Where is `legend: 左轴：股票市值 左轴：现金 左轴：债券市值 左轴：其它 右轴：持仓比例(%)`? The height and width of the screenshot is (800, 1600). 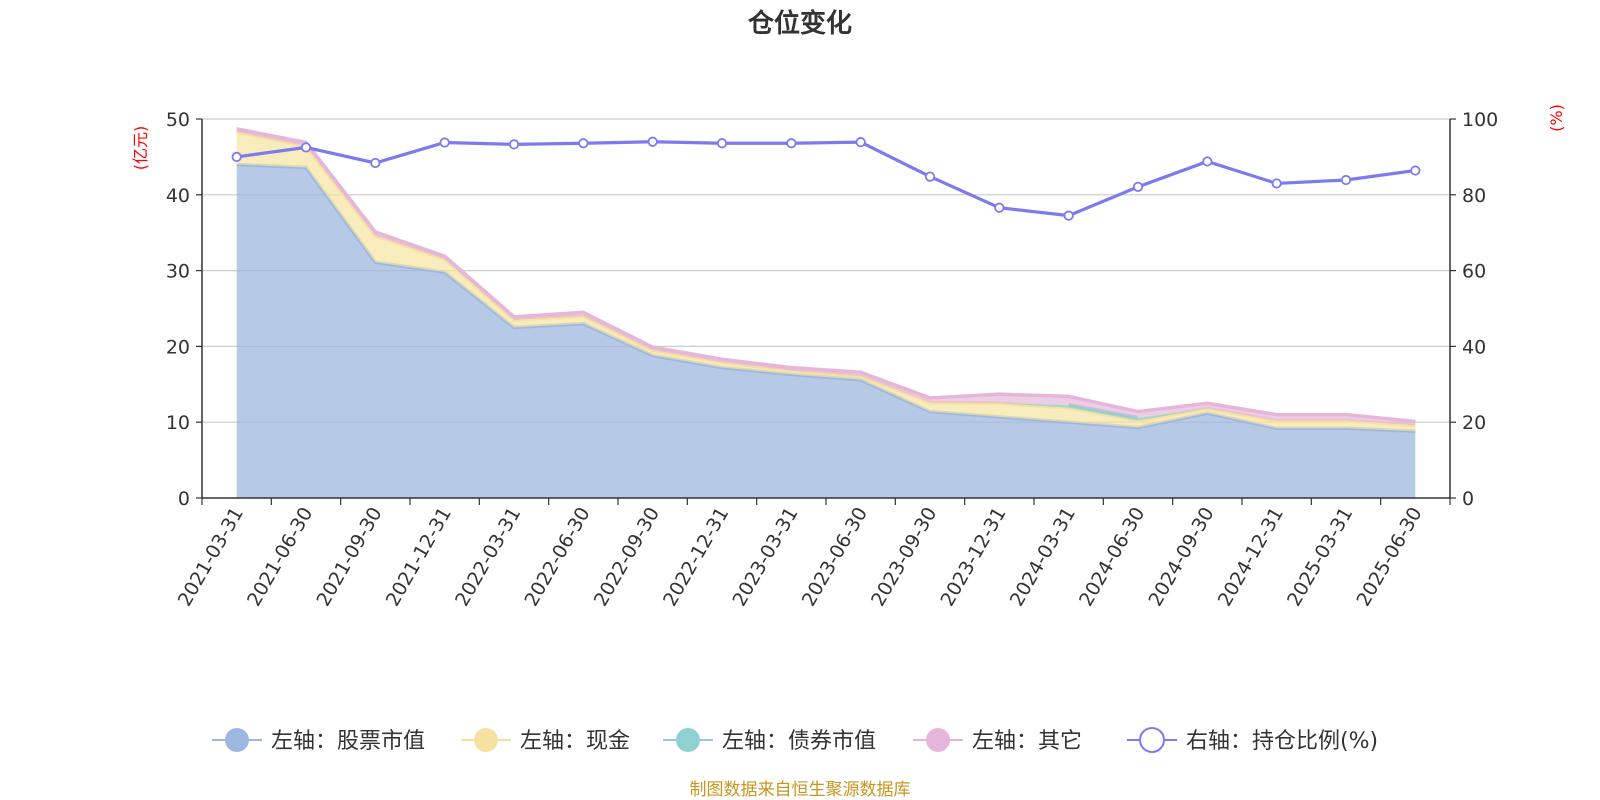 legend: 左轴：股票市值 左轴：现金 左轴：债券市值 左轴：其它 右轴：持仓比例(%) is located at coordinates (795, 740).